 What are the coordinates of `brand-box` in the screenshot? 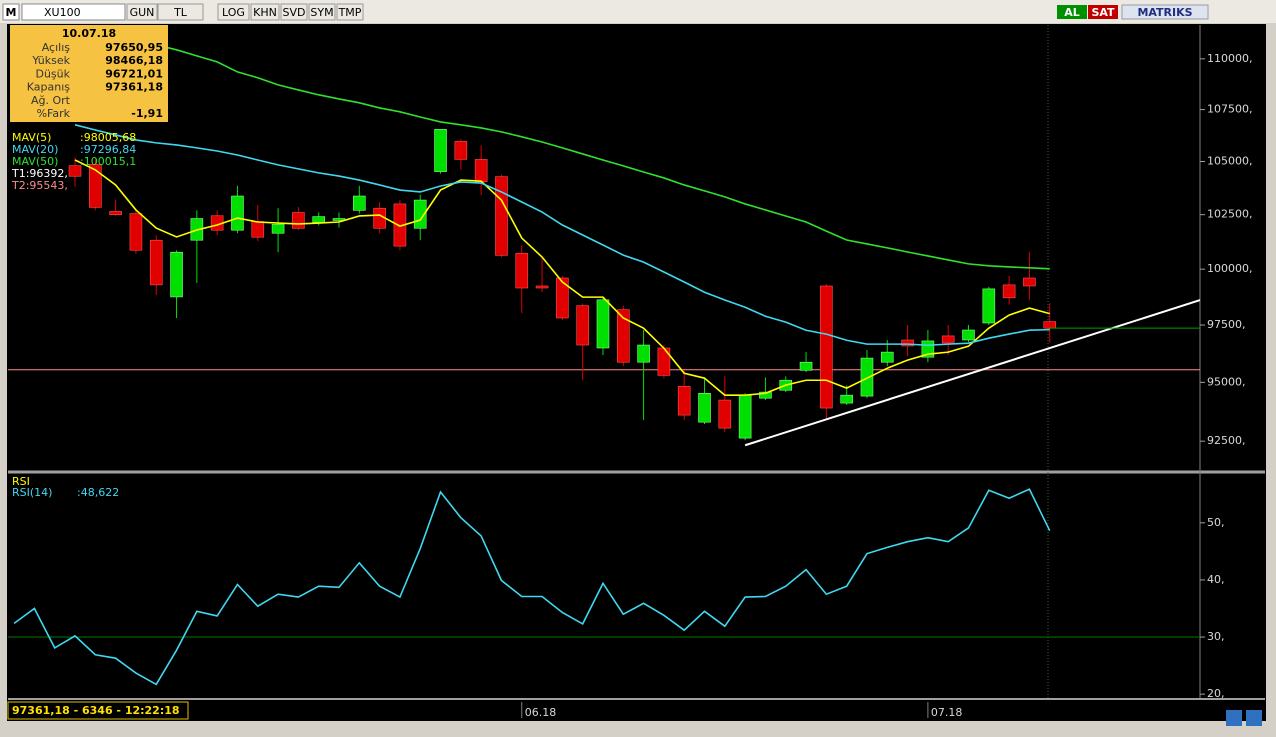 It's located at (1165, 12).